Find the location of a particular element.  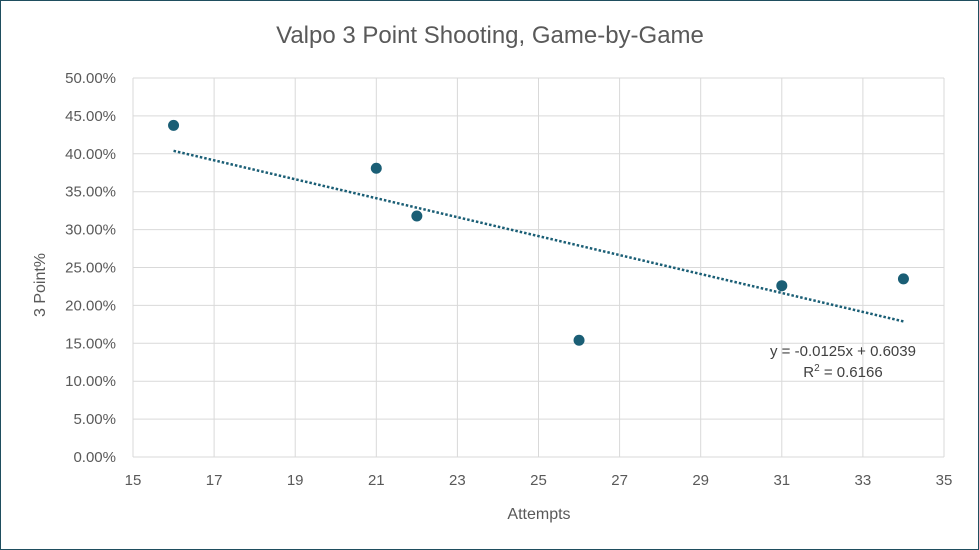

r-squared-superscript: 2 is located at coordinates (817, 368).